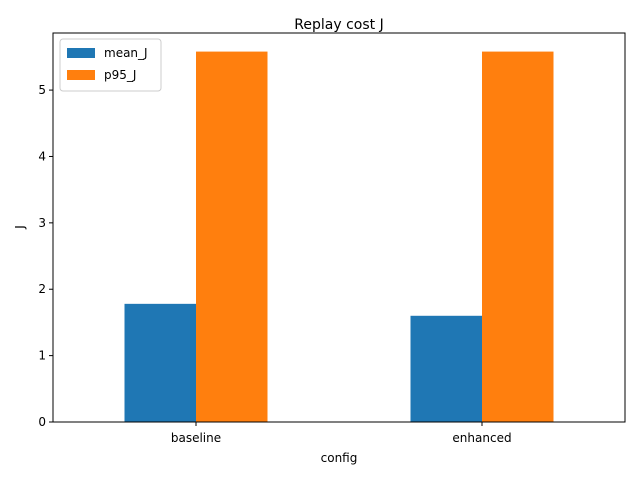 The height and width of the screenshot is (480, 640). What do you see at coordinates (518, 236) in the screenshot?
I see `bar-p95_J-enhanced` at bounding box center [518, 236].